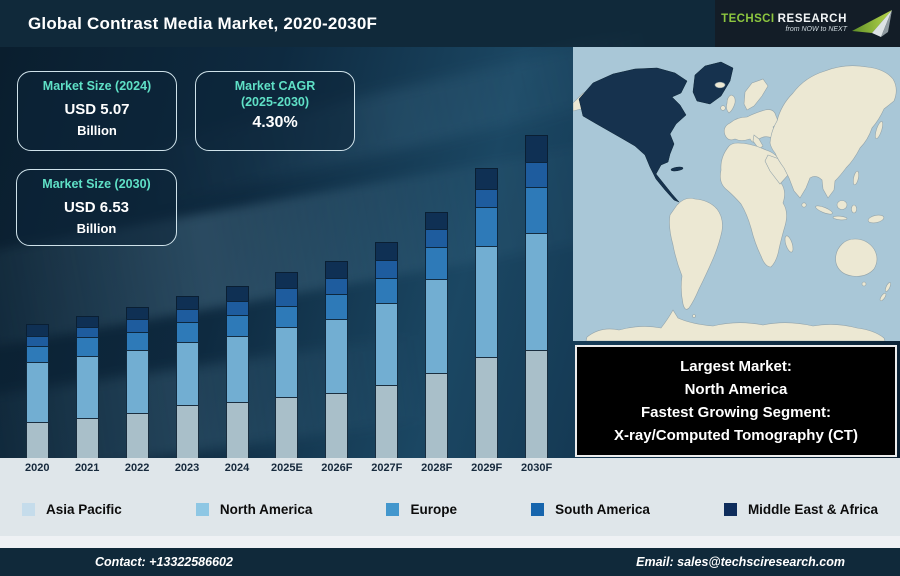 The height and width of the screenshot is (576, 900). Describe the element at coordinates (633, 135) in the screenshot. I see `north-america-region` at that location.